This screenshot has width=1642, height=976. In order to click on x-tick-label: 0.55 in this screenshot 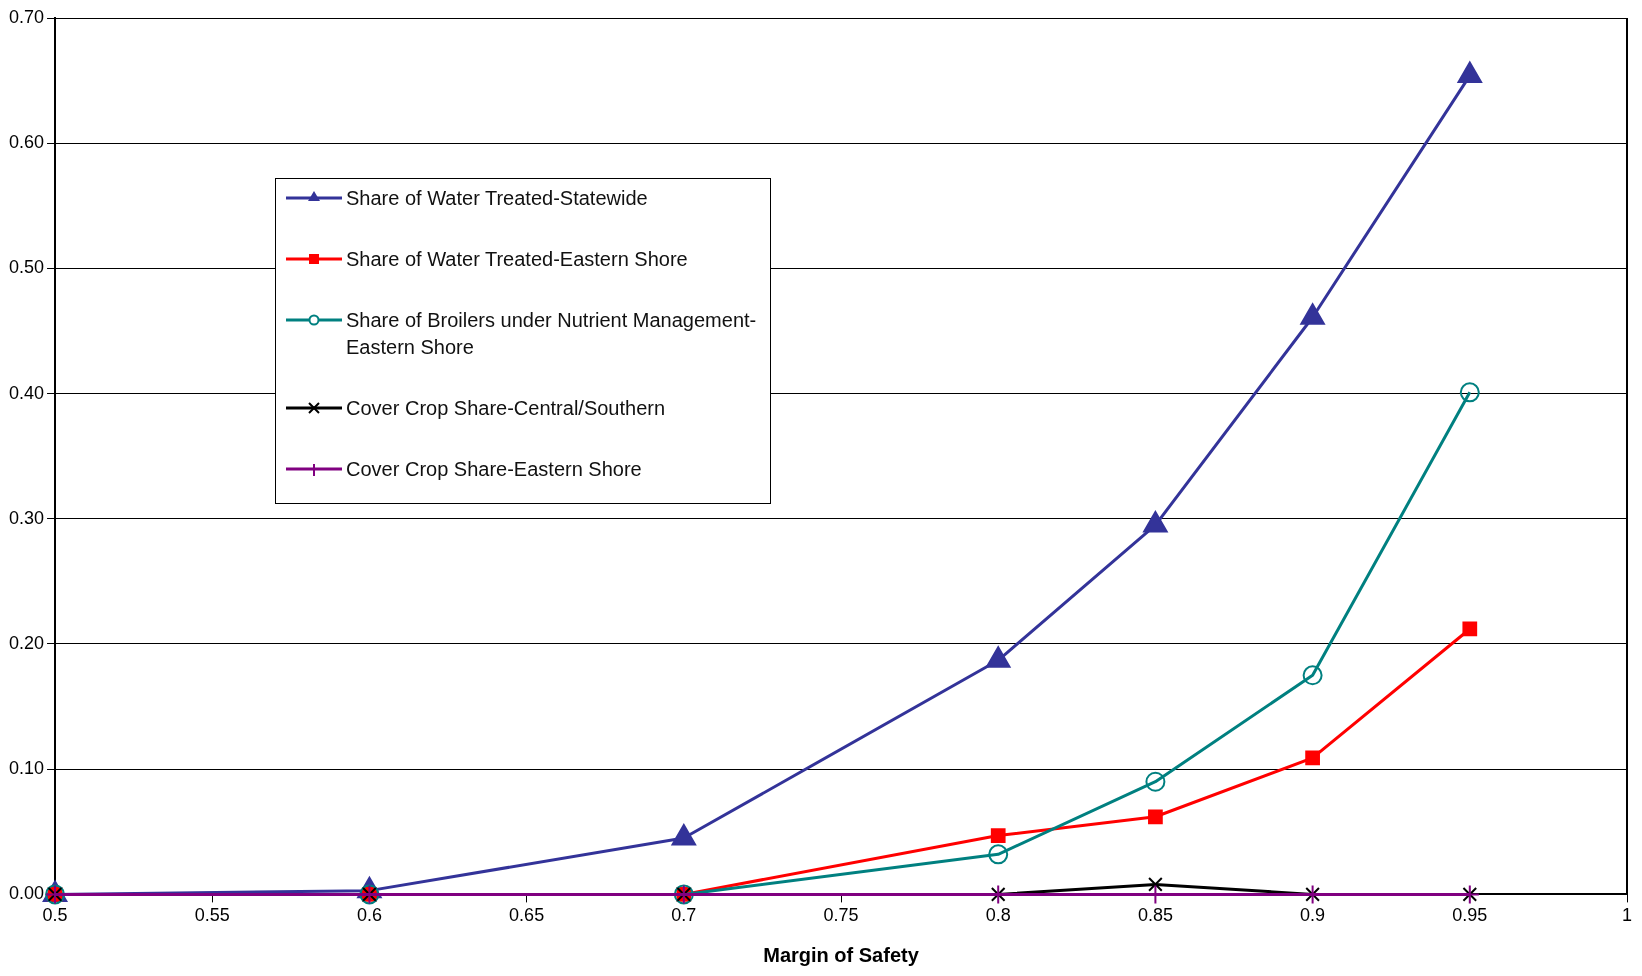, I will do `click(212, 915)`.